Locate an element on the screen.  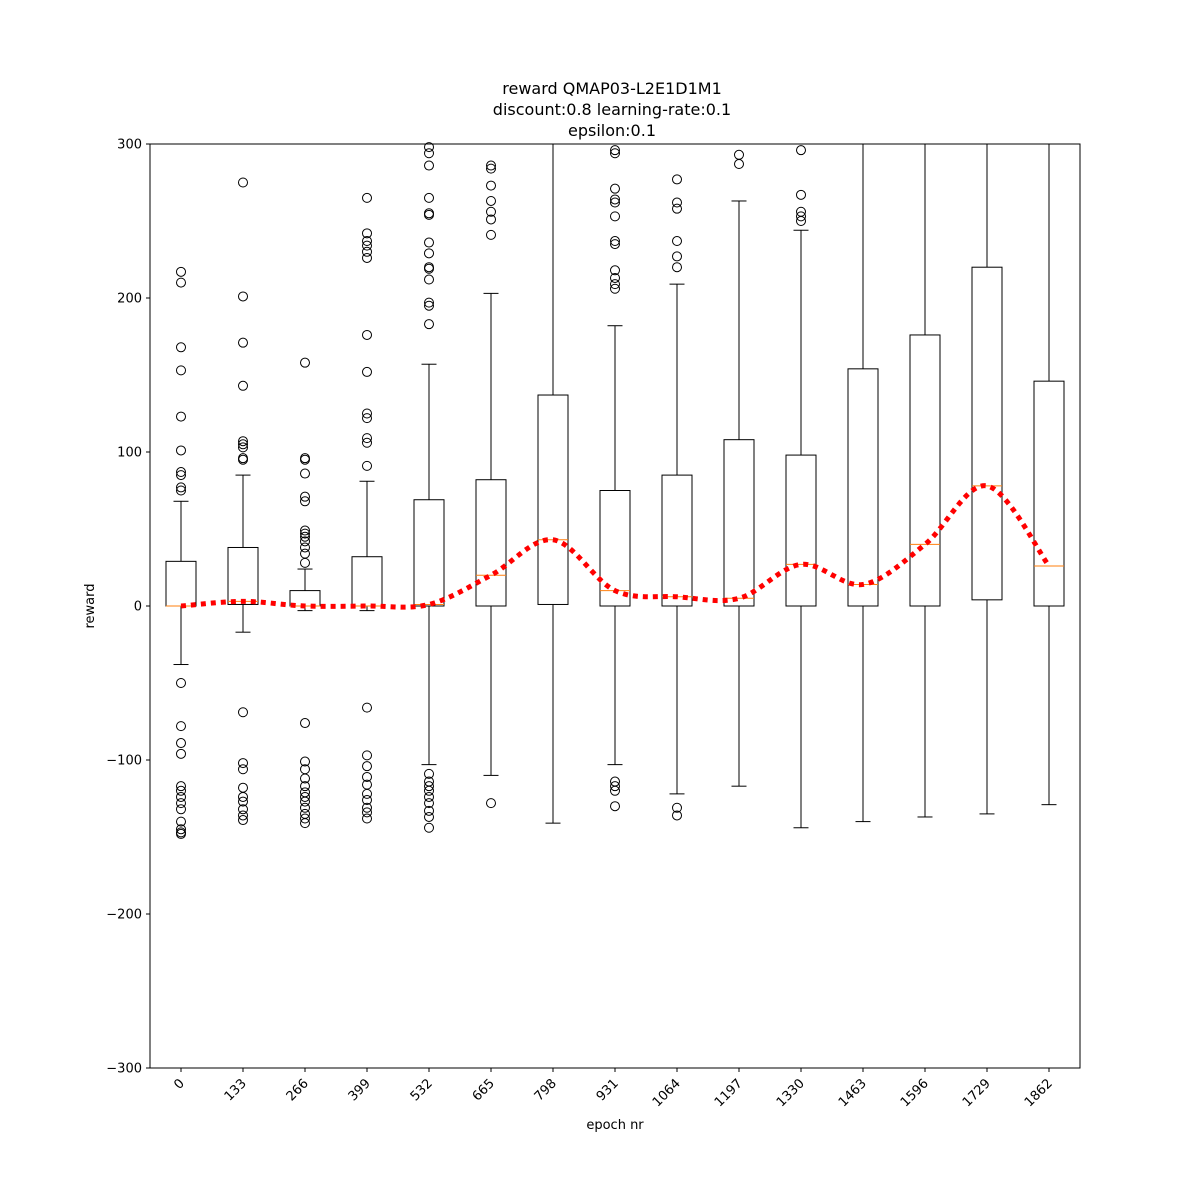
x-tick-label: 1330 is located at coordinates (791, 1093).